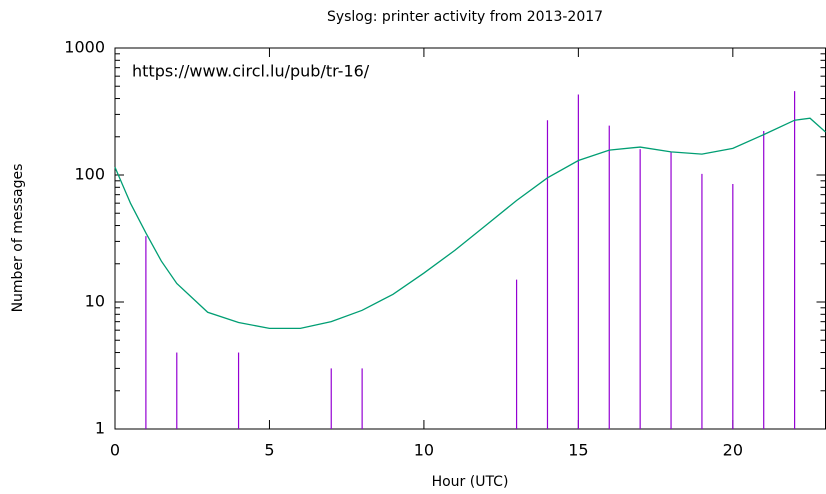 This screenshot has width=826, height=494. What do you see at coordinates (470, 482) in the screenshot?
I see `x-axis-label: Hour (UTC)` at bounding box center [470, 482].